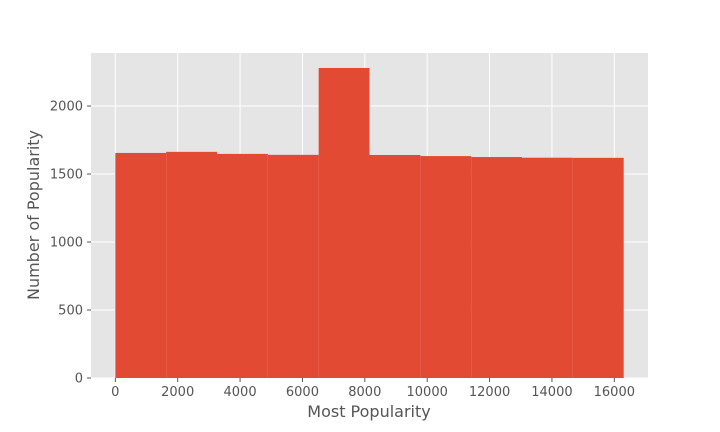 The height and width of the screenshot is (432, 720). Describe the element at coordinates (240, 392) in the screenshot. I see `x-tick-label: 4000` at that location.